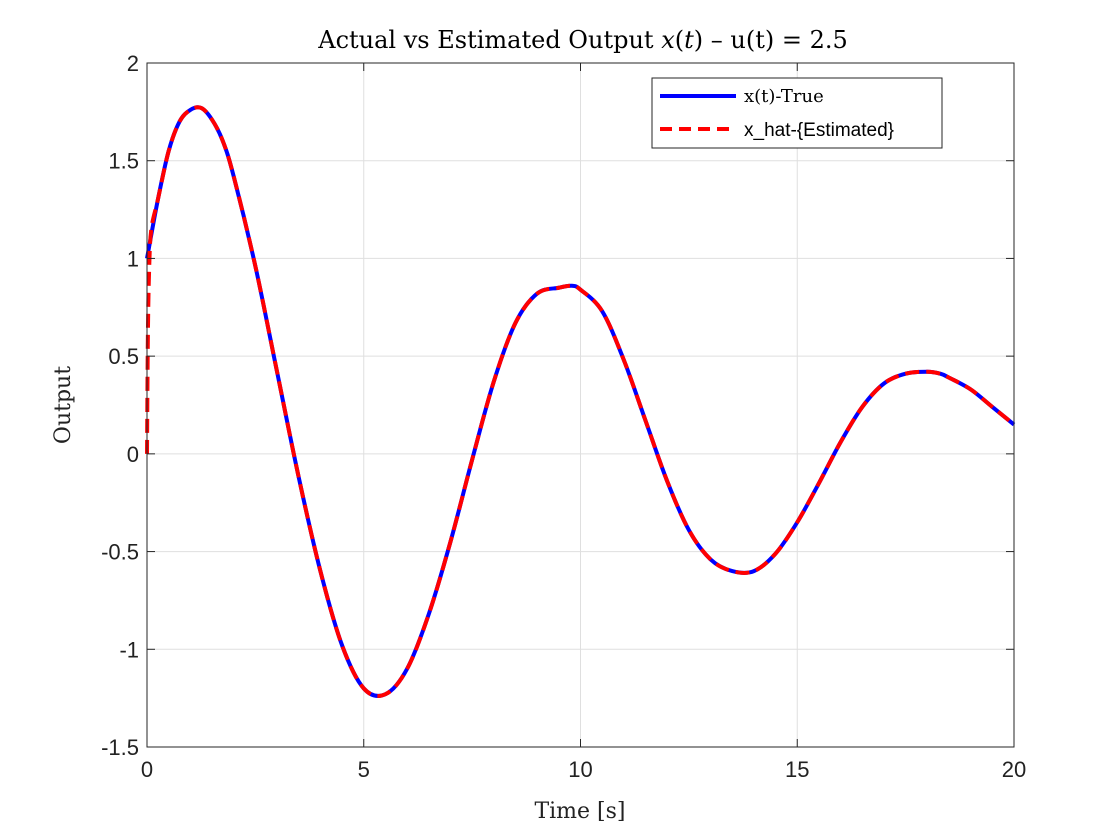 The width and height of the screenshot is (1120, 840). Describe the element at coordinates (147, 769) in the screenshot. I see `x-tick-label: 0` at that location.